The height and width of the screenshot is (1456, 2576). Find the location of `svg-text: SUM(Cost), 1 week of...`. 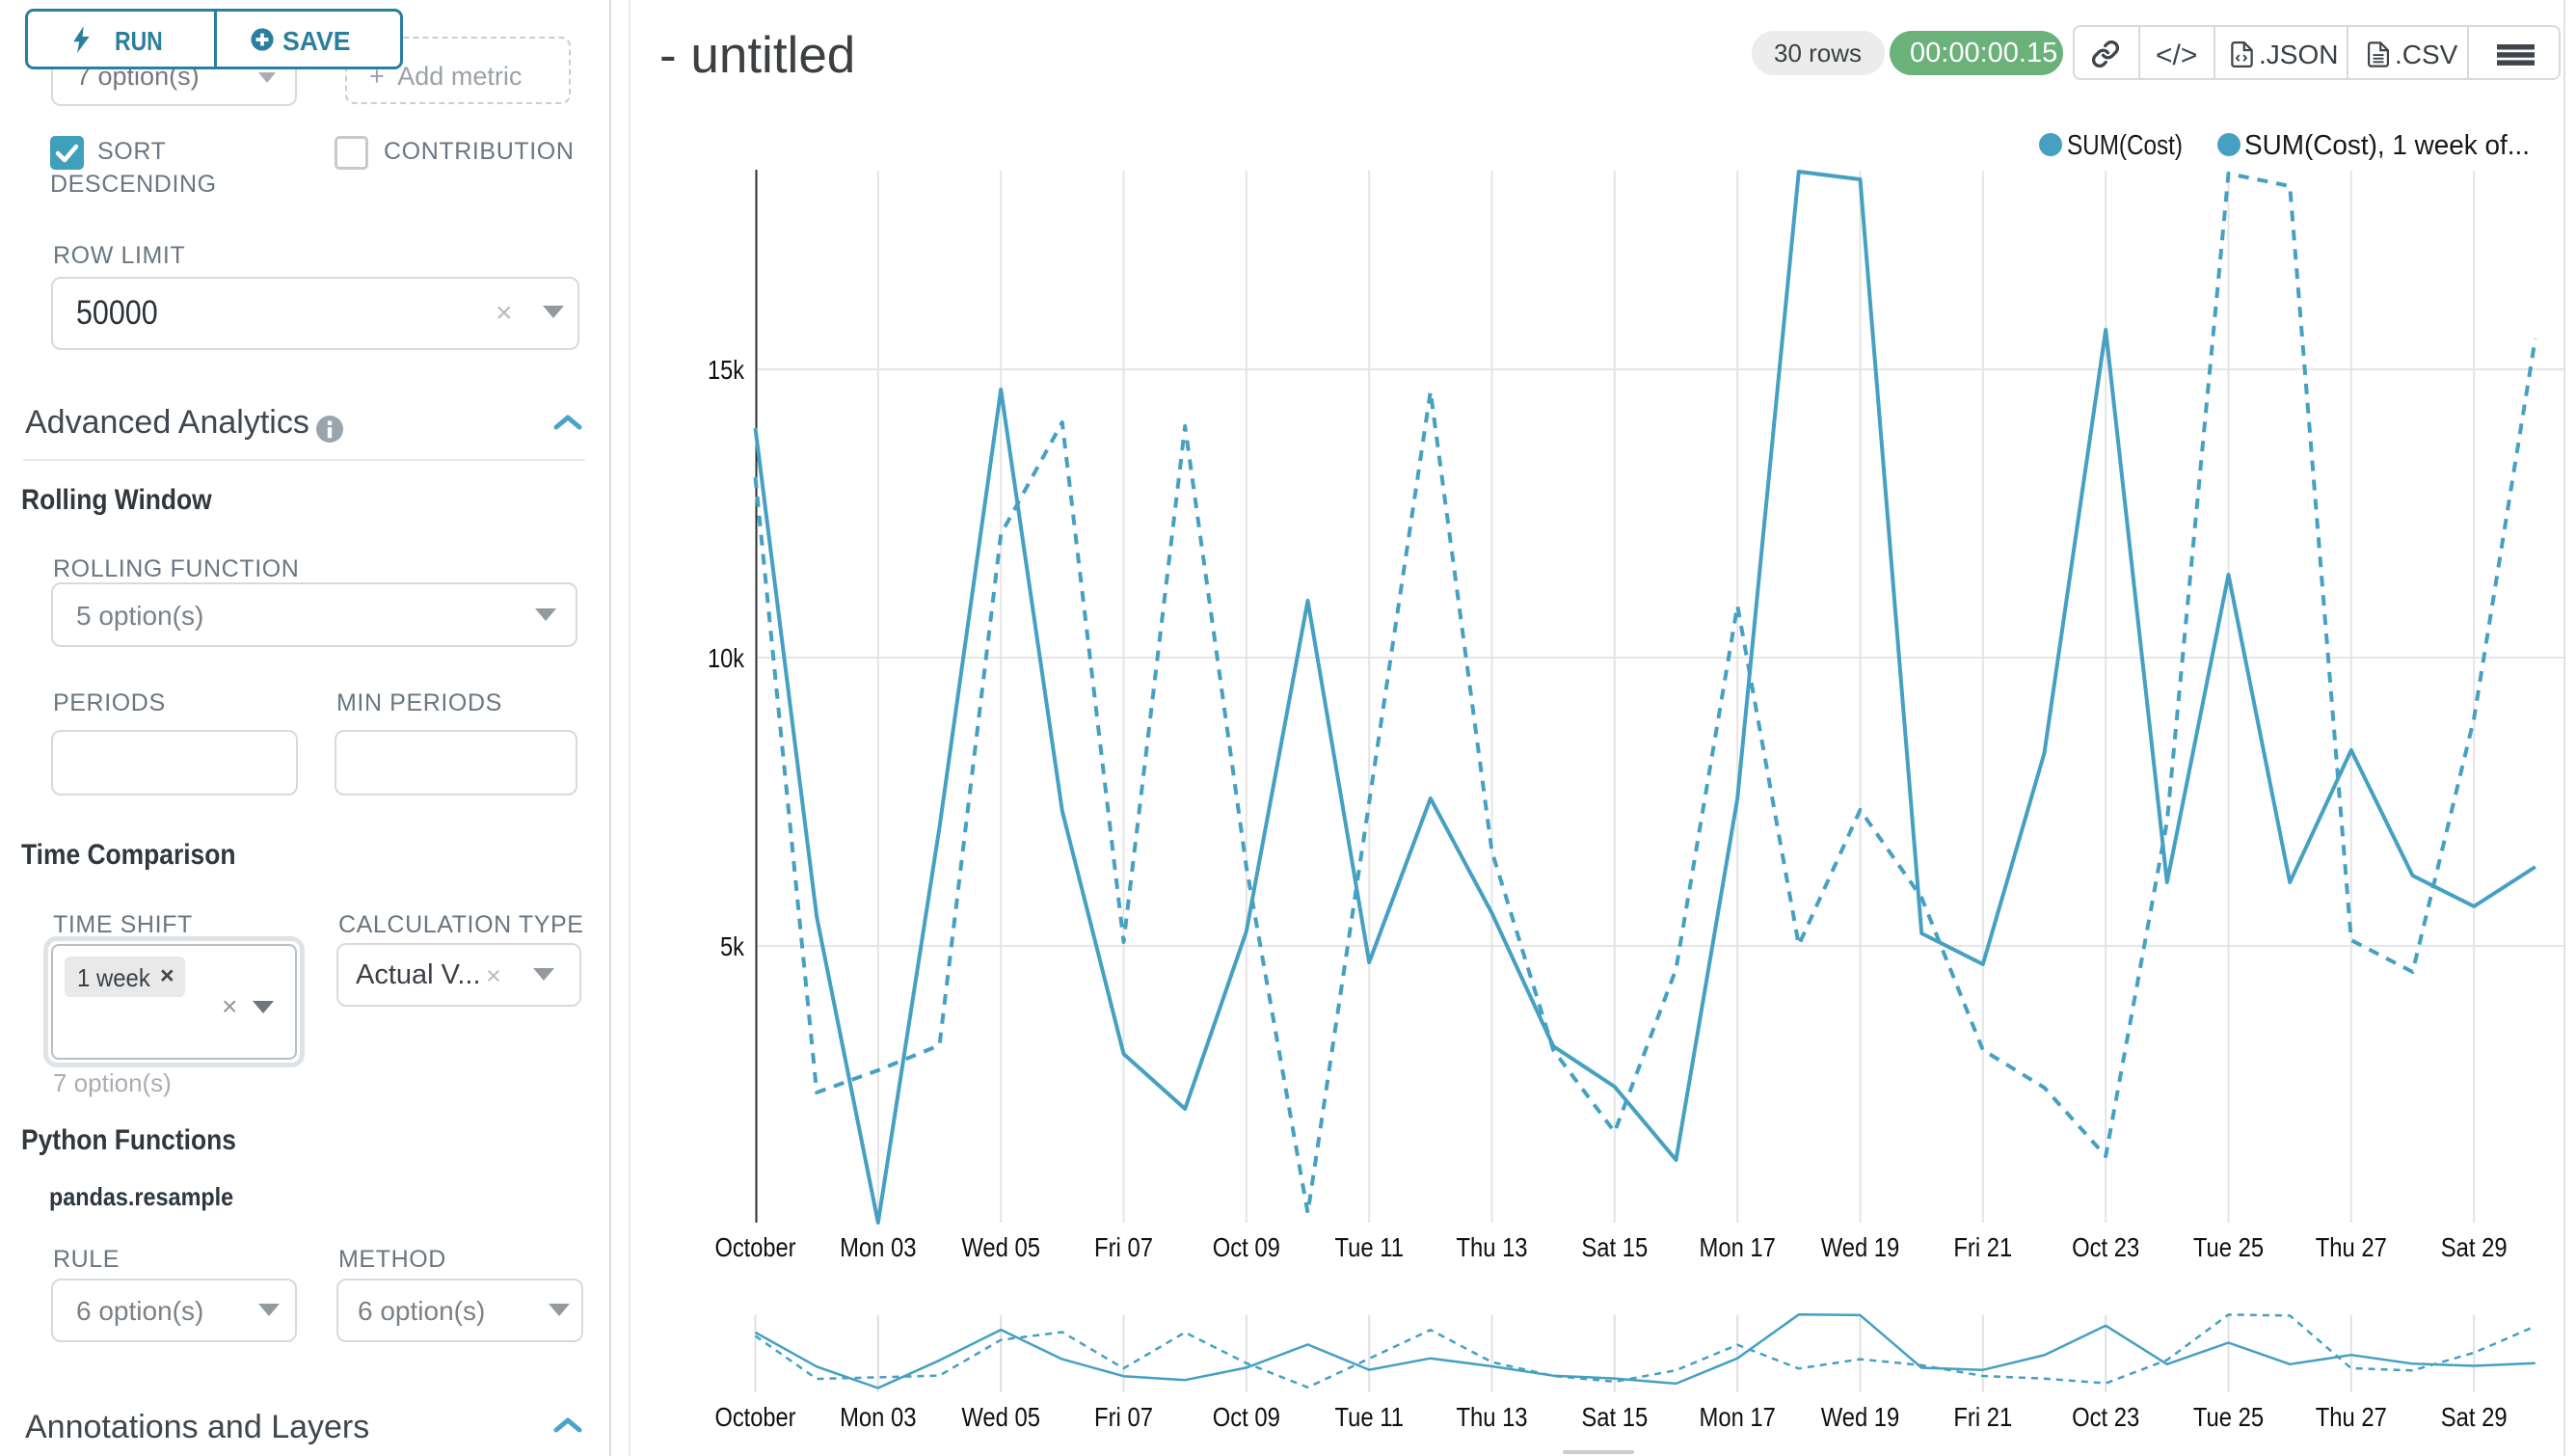

svg-text: SUM(Cost), 1 week of... is located at coordinates (2387, 145).